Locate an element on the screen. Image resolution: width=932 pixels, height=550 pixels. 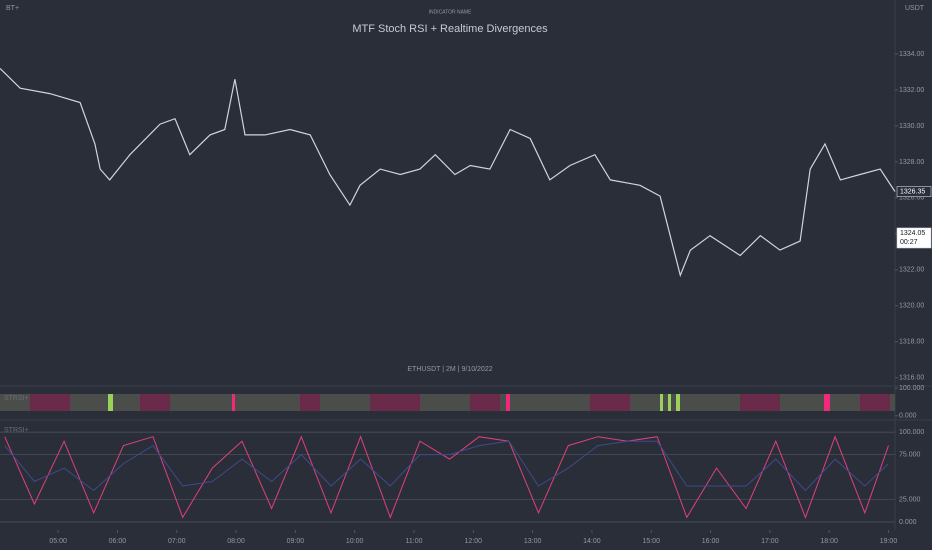
x-tick-label: 05:00 is located at coordinates (58, 541).